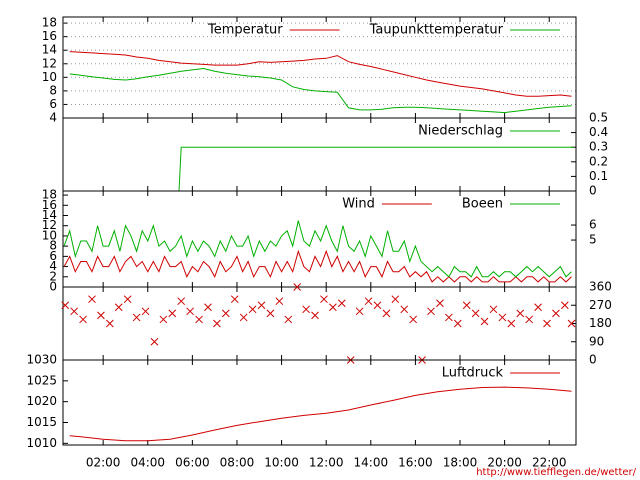 Image resolution: width=640 pixels, height=480 pixels. Describe the element at coordinates (598, 147) in the screenshot. I see `y2-tick-label: 0.3` at that location.